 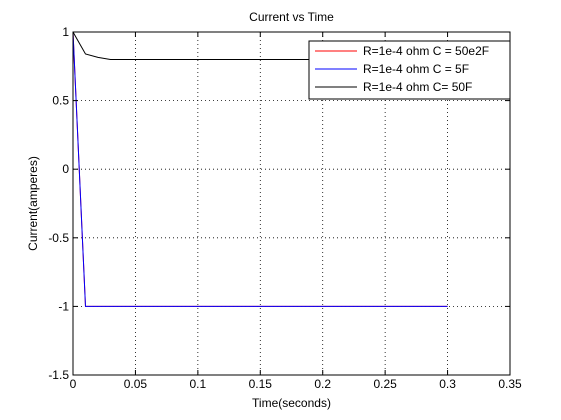 What do you see at coordinates (60, 101) in the screenshot?
I see `y-tick-label: 0.5` at bounding box center [60, 101].